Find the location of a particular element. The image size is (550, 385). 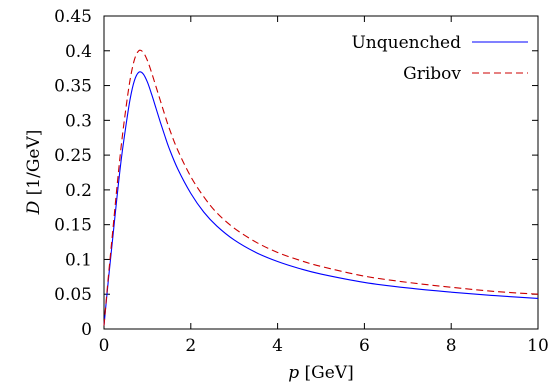

legend-label-gribov: Gribov is located at coordinates (432, 74).